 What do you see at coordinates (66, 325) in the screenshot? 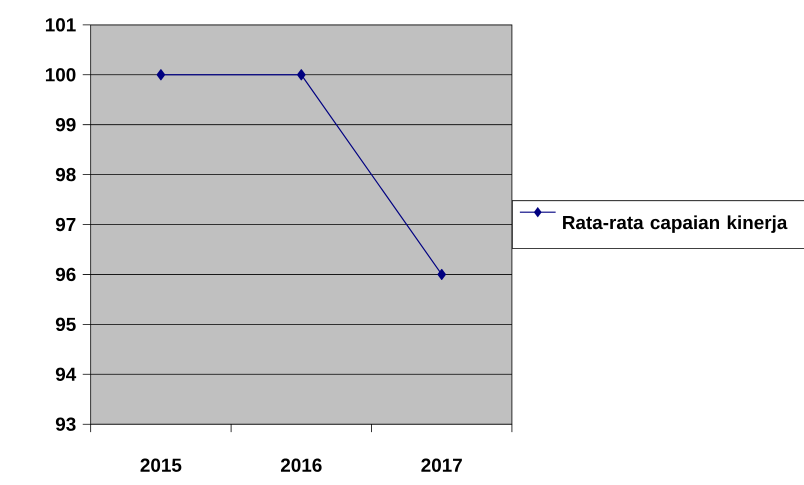
I see `y-tick-label: 95` at bounding box center [66, 325].